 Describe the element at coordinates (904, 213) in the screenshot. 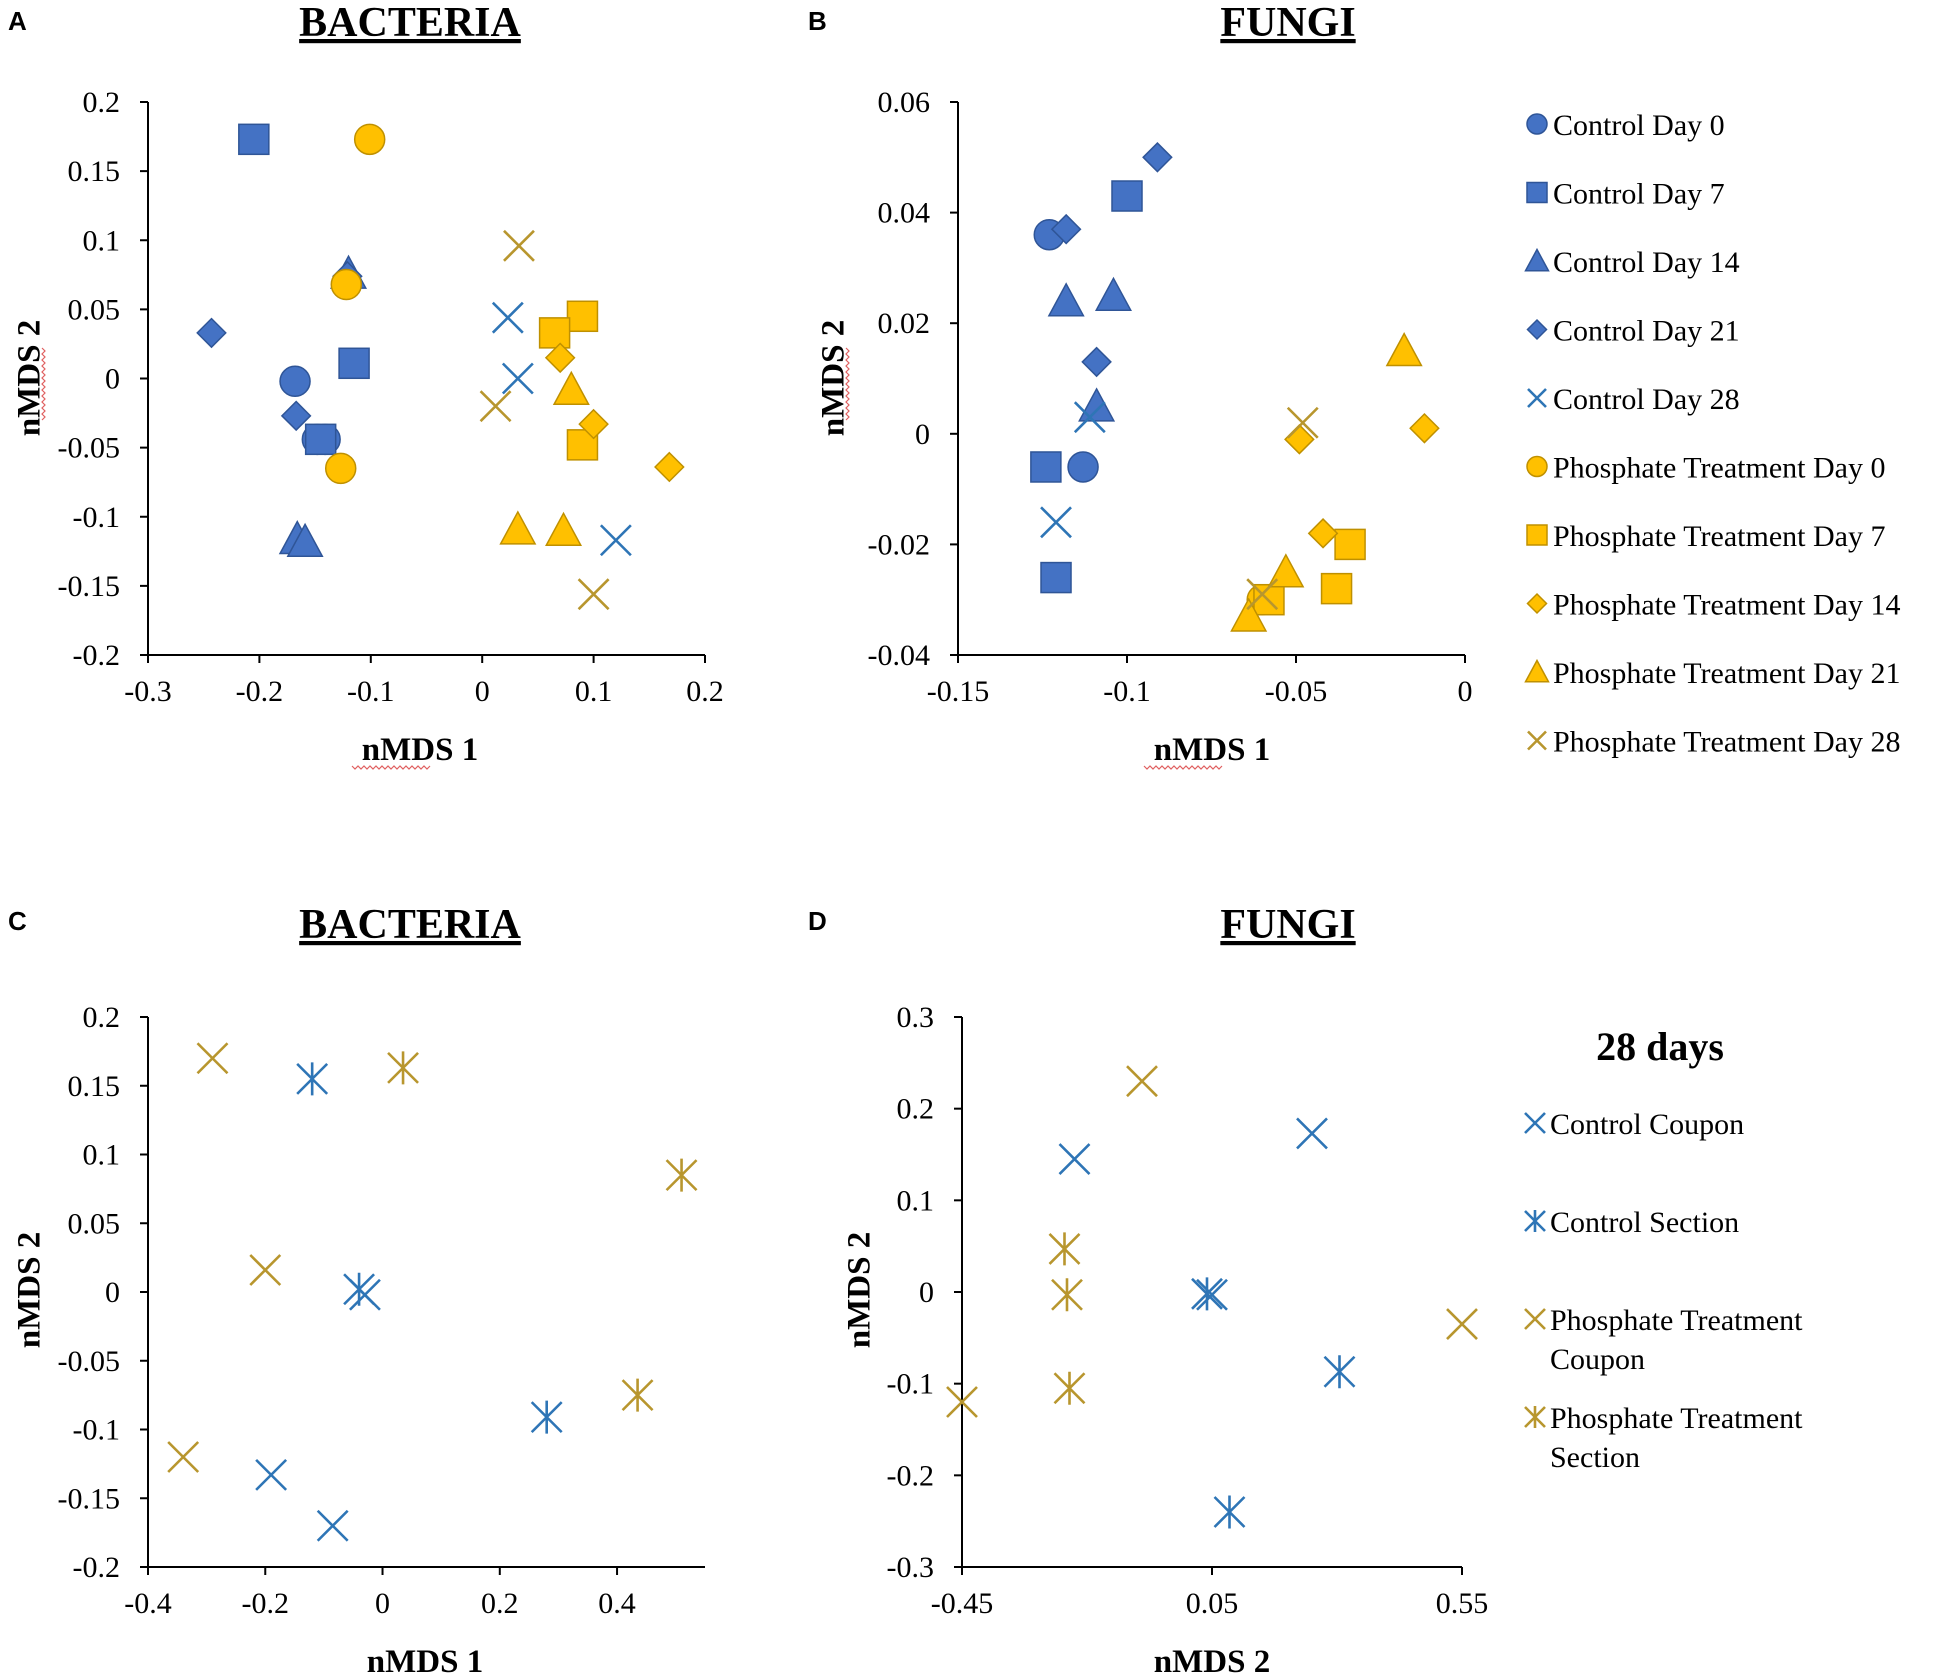

I see `y-tick-label: 0.04` at that location.